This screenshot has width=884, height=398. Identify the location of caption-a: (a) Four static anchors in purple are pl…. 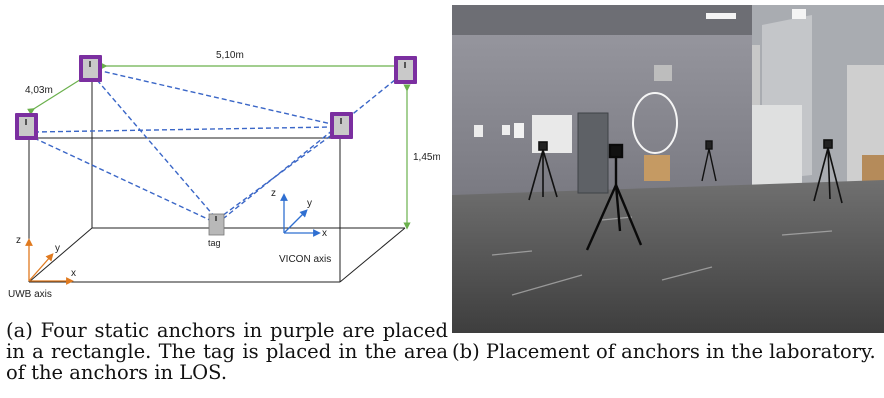
(227, 351).